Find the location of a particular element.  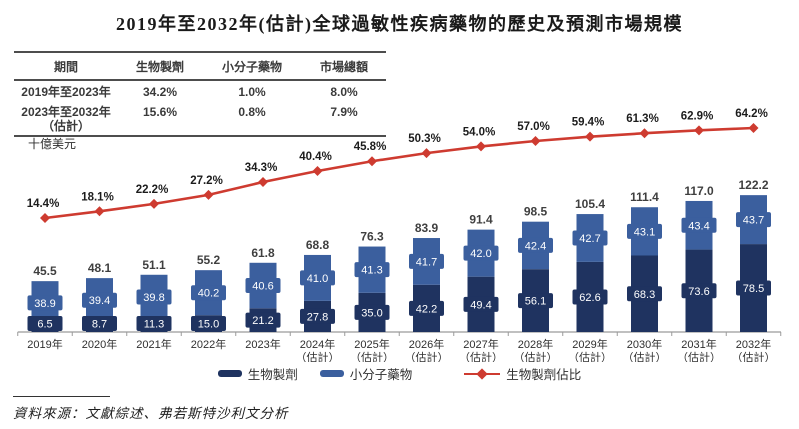

period-text: 2019年至2023年 is located at coordinates (66, 92).